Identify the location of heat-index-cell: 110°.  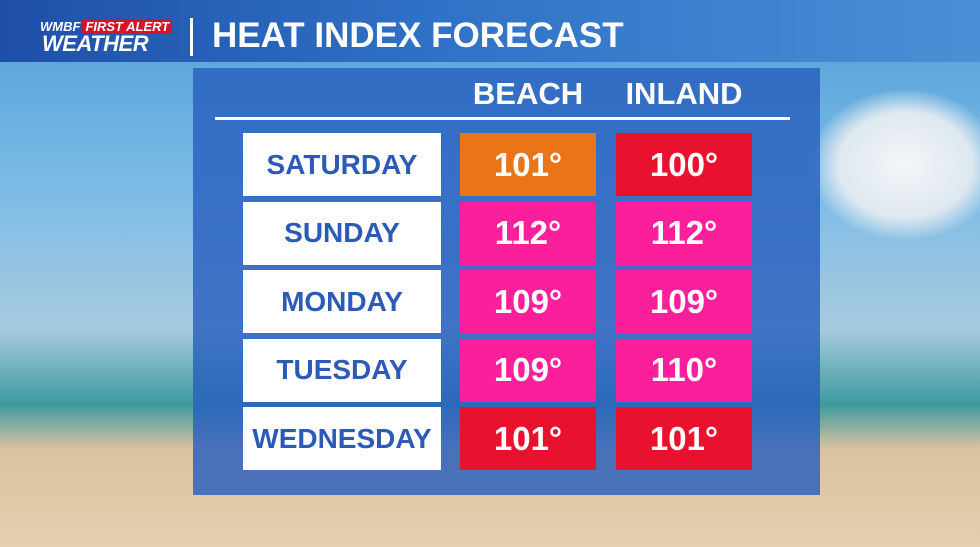
(684, 370).